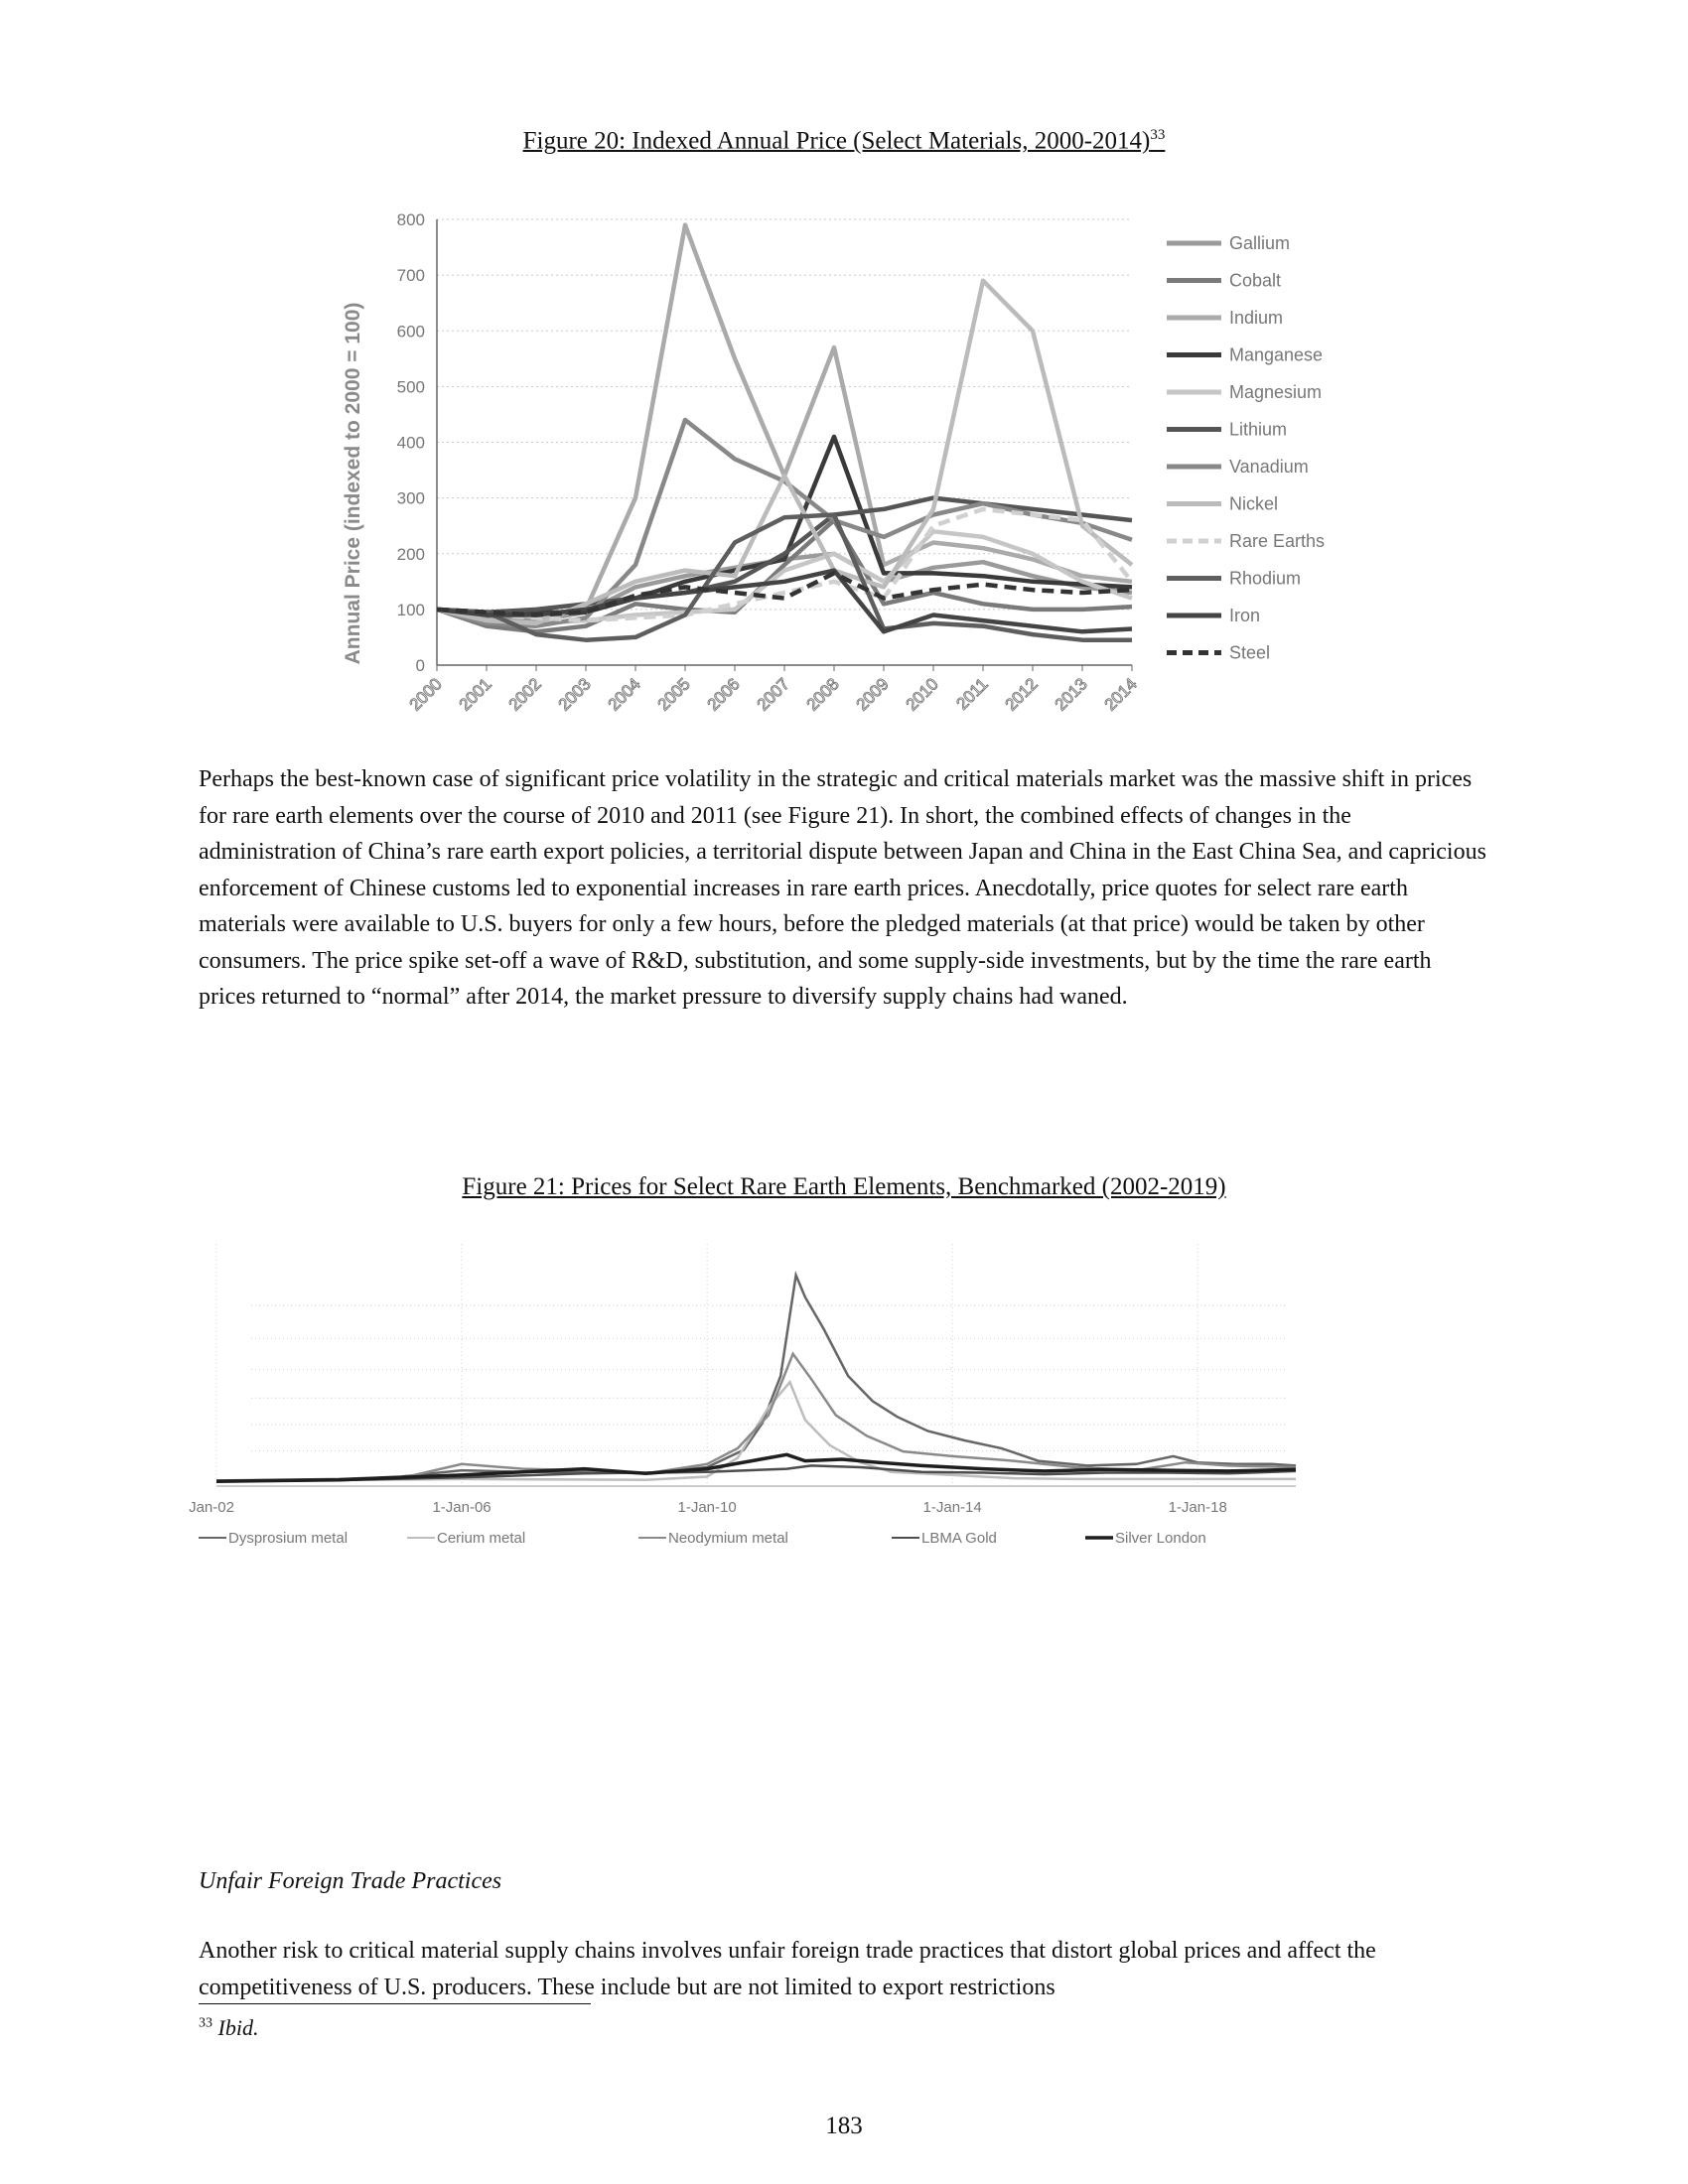 This screenshot has height=2184, width=1688. What do you see at coordinates (1022, 694) in the screenshot?
I see `x-tick-label: 2012` at bounding box center [1022, 694].